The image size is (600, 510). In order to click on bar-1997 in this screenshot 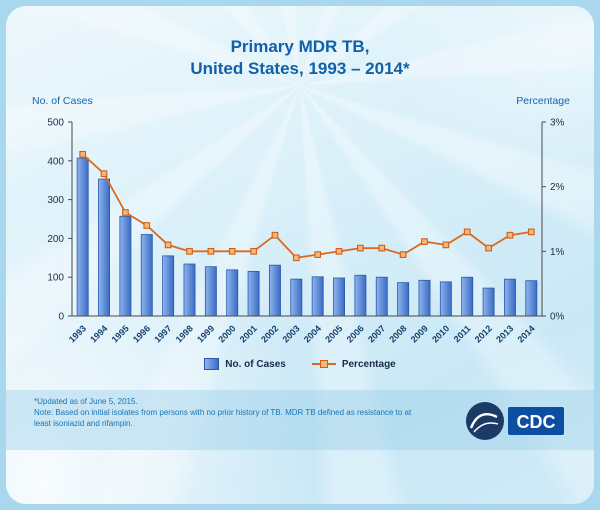, I will do `click(168, 286)`.